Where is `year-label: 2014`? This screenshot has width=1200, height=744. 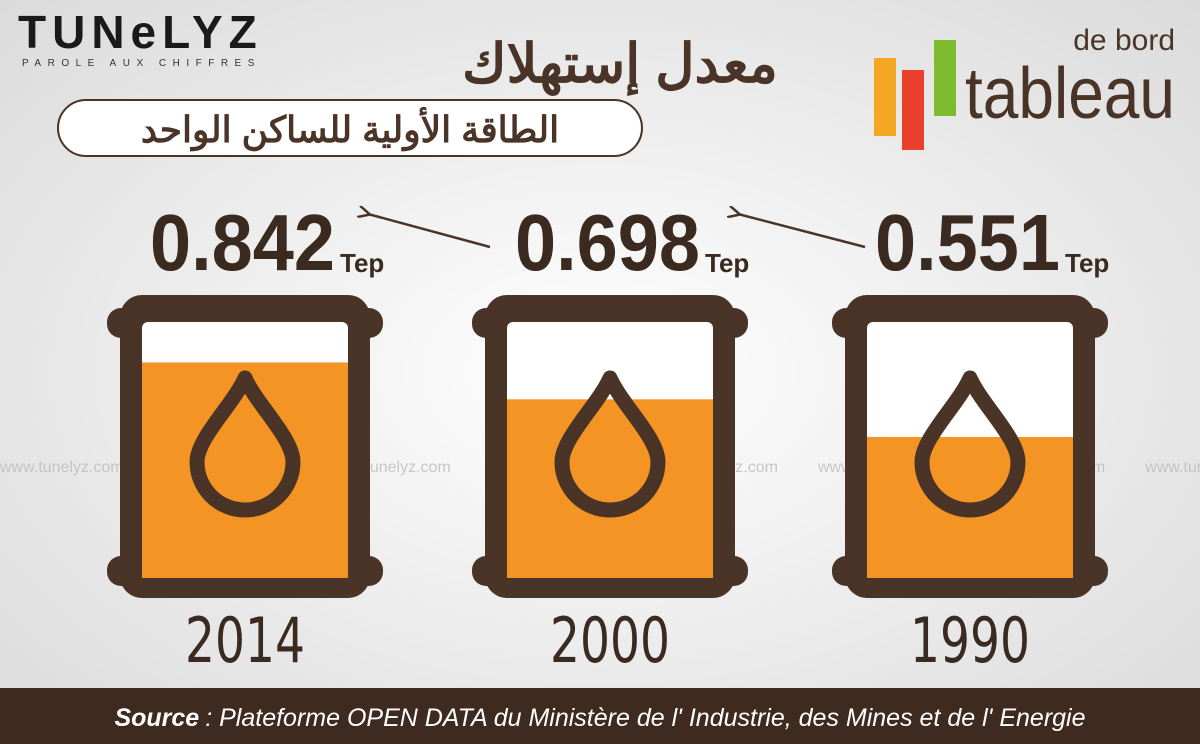 year-label: 2014 is located at coordinates (245, 640).